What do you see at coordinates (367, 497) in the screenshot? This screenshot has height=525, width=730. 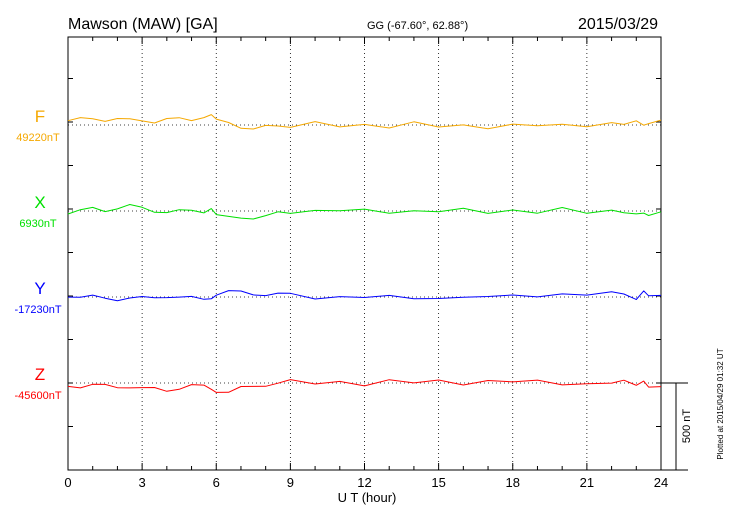 I see `x-axis-title: U T (hour)` at bounding box center [367, 497].